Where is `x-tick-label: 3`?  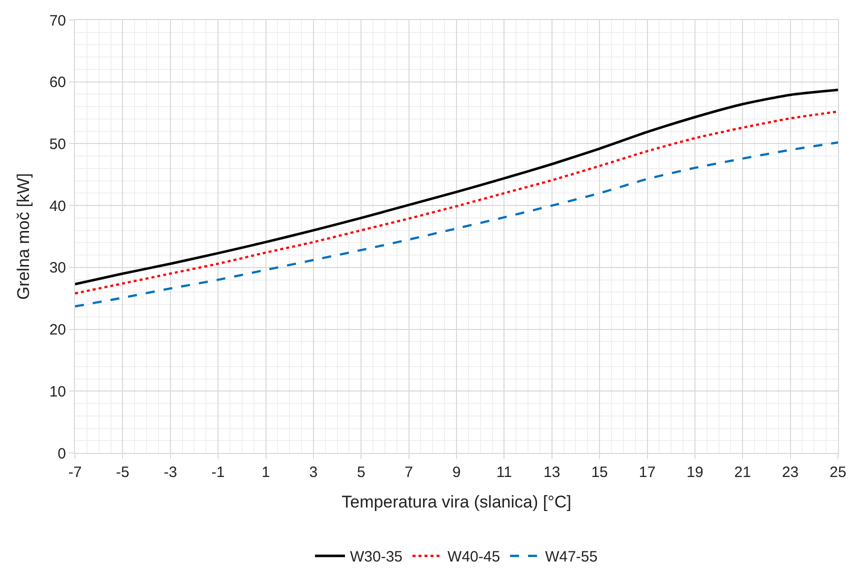 x-tick-label: 3 is located at coordinates (313, 472).